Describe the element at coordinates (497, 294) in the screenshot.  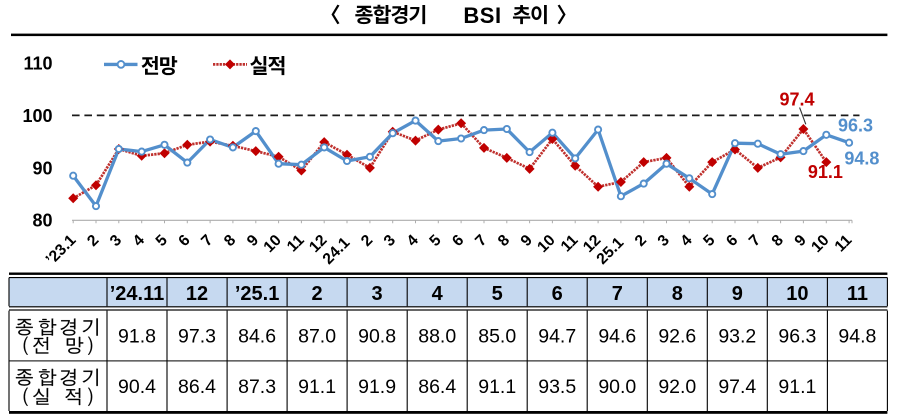
I see `svg-text: 5` at that location.